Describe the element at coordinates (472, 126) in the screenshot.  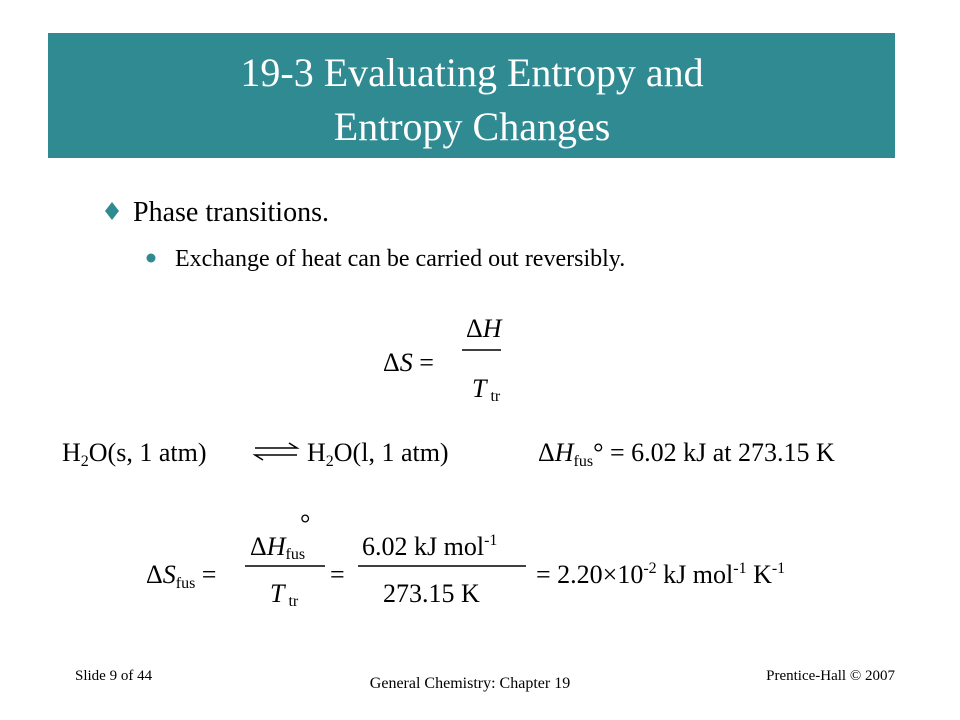
I see `title-line: Entropy Changes` at that location.